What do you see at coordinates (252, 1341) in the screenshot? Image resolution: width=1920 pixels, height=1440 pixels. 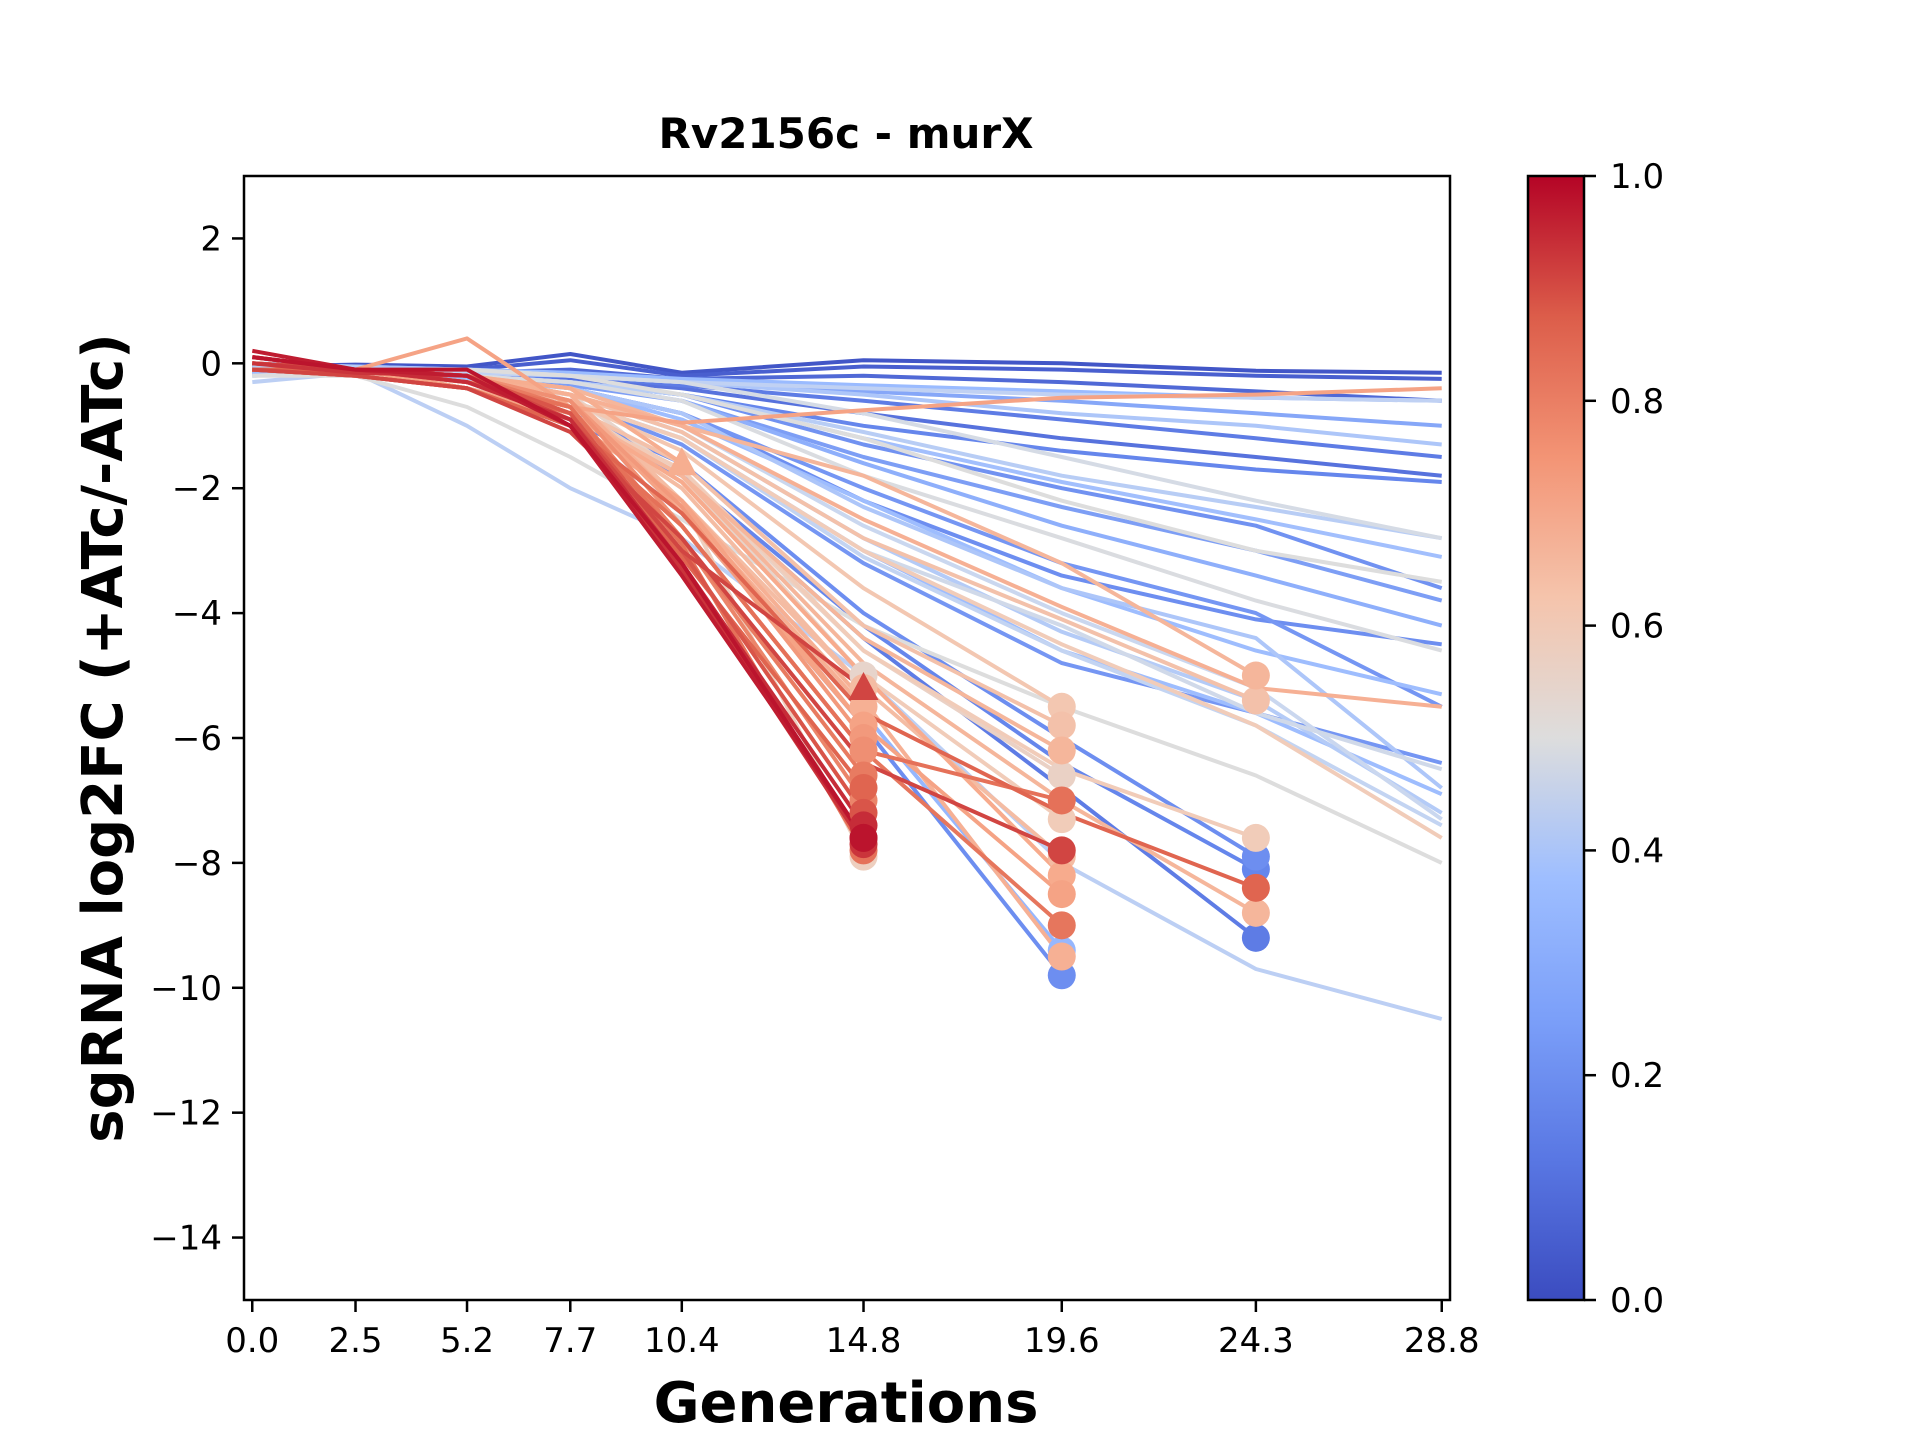 I see `x-tick-label: 0.0` at bounding box center [252, 1341].